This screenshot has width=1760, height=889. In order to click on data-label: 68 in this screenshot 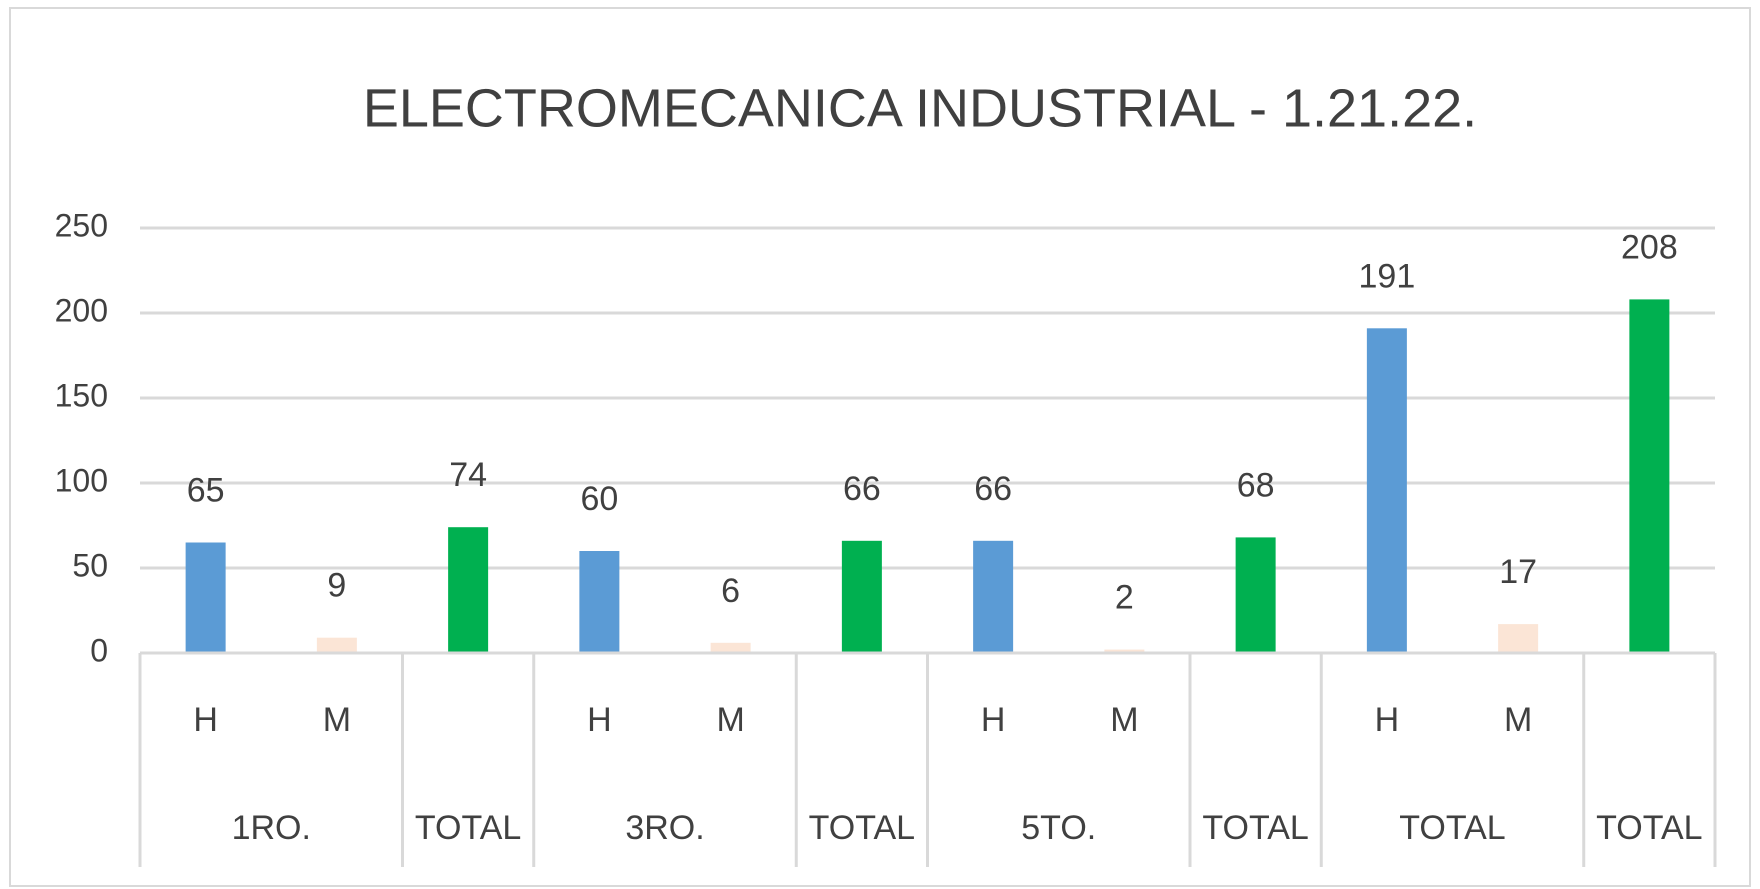, I will do `click(1256, 485)`.